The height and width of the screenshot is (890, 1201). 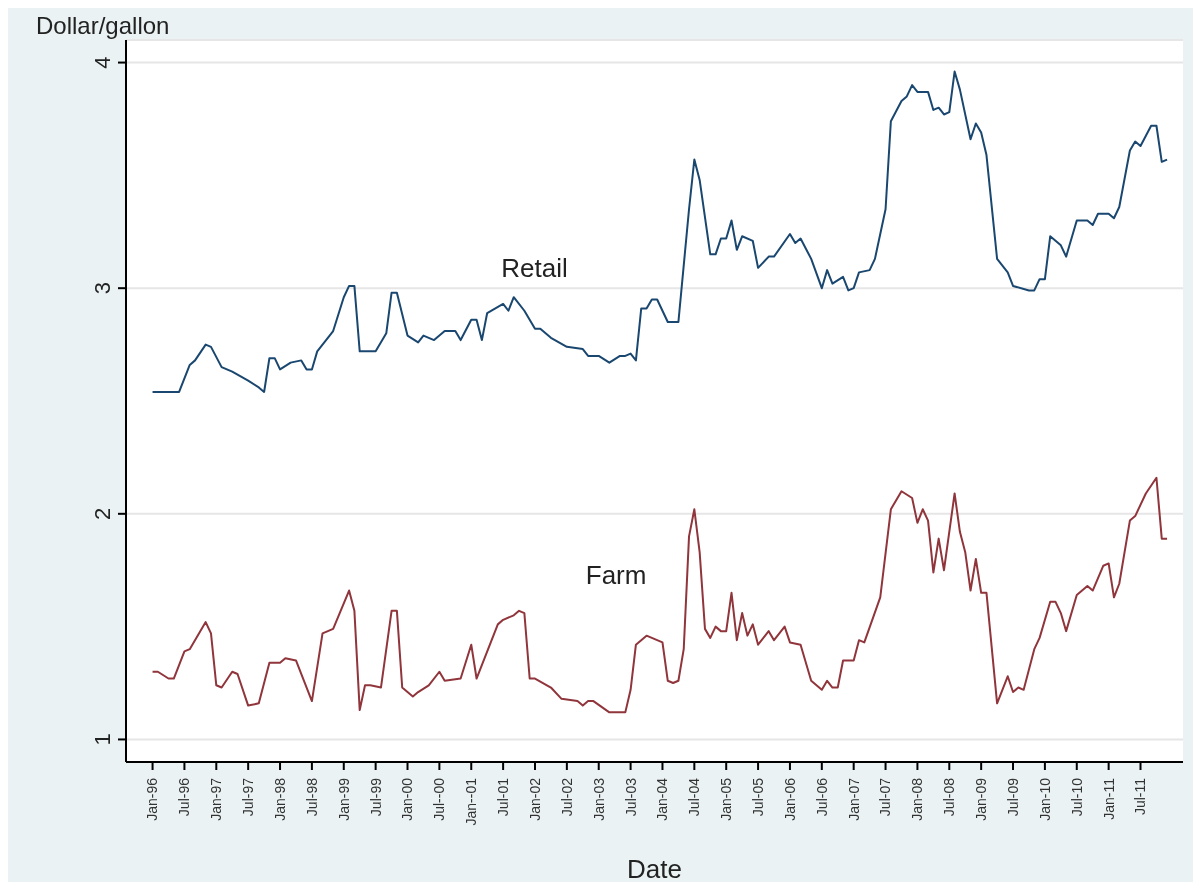 I want to click on x-tick-label: Jul-98, so click(x=311, y=797).